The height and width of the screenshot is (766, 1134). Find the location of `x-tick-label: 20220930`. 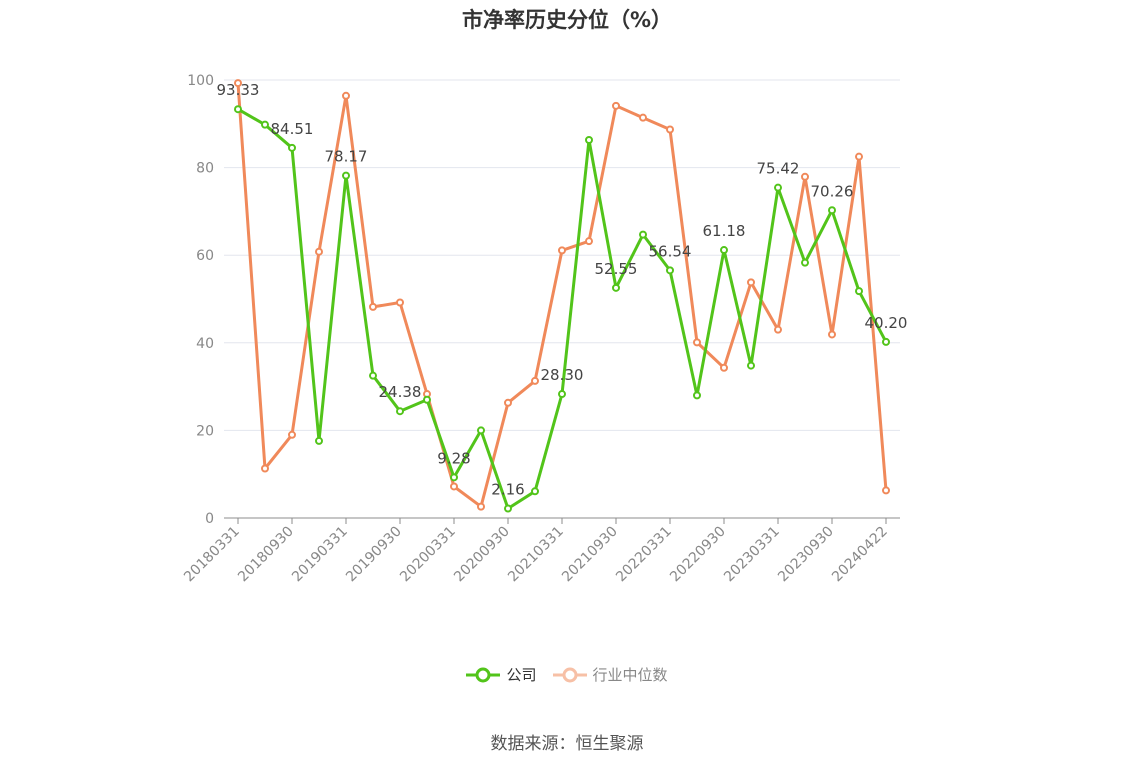

x-tick-label: 20220930 is located at coordinates (698, 555).